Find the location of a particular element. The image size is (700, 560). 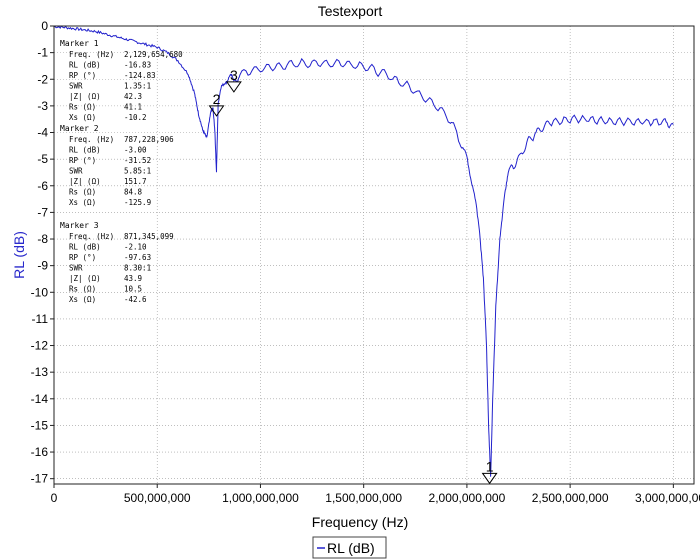

y-tick-label: -16 is located at coordinates (40, 452).